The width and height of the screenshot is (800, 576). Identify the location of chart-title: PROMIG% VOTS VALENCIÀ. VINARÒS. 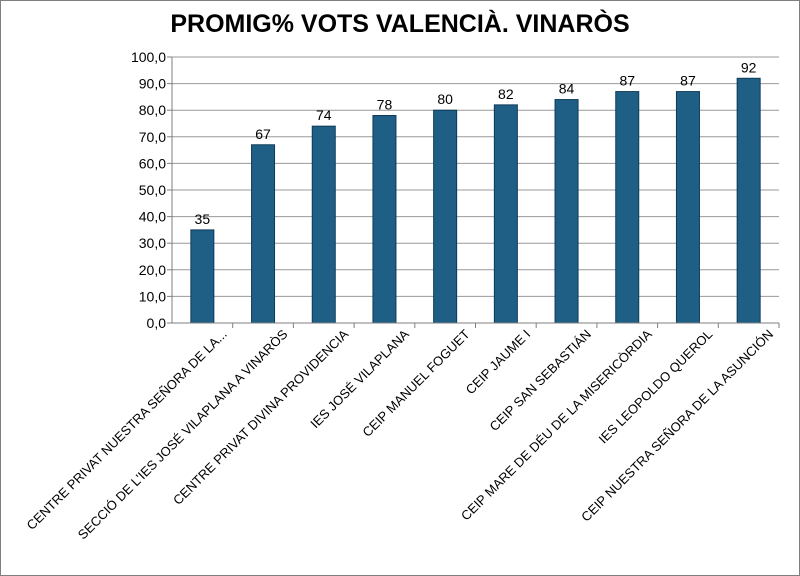
(400, 24).